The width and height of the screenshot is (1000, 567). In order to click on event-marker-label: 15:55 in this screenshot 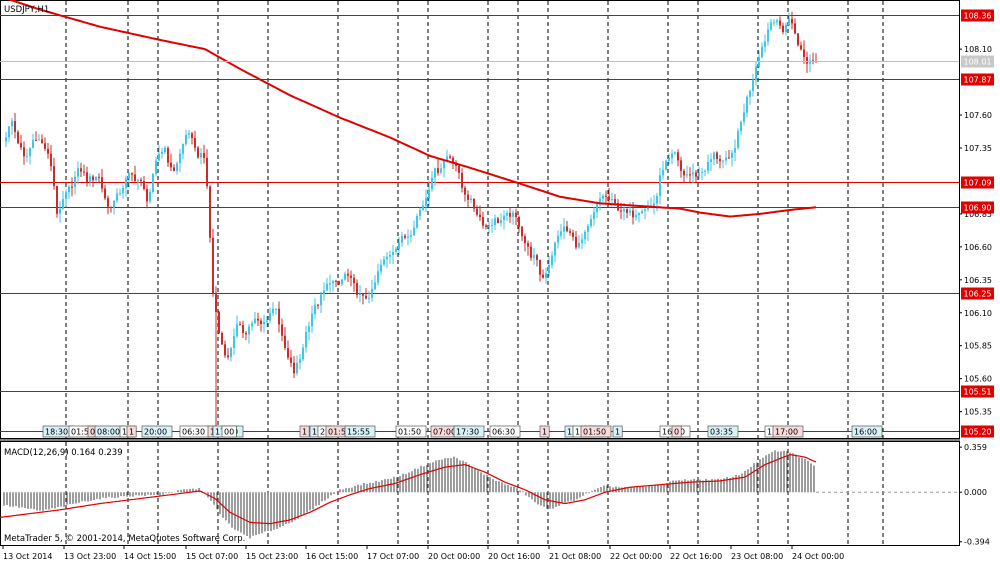, I will do `click(358, 432)`.